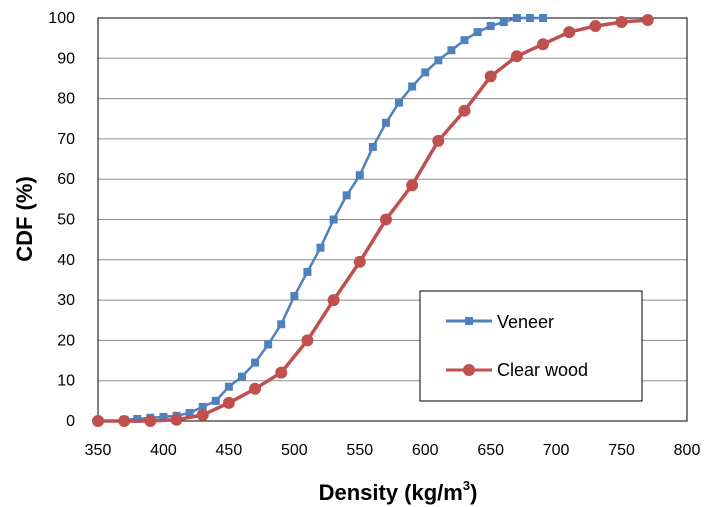 The width and height of the screenshot is (716, 507). Describe the element at coordinates (66, 300) in the screenshot. I see `y-tick-label: 30` at that location.